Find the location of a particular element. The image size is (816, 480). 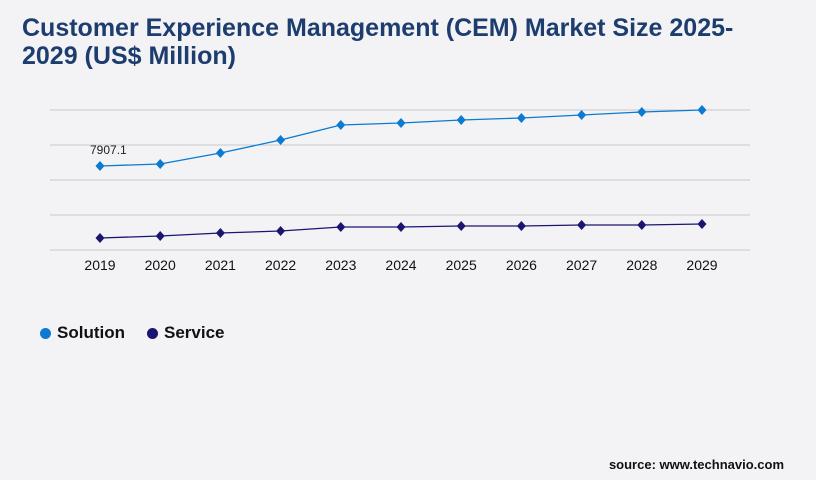

legend-marker-service is located at coordinates (152, 333).